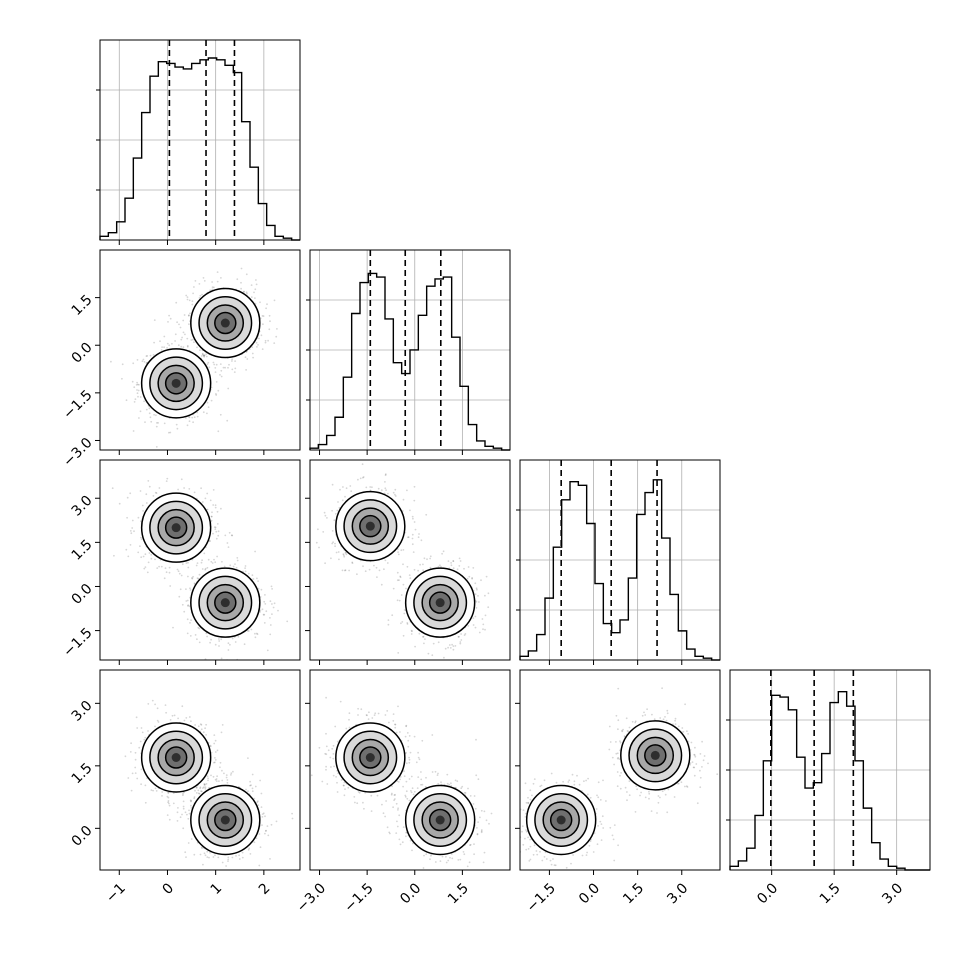  I want to click on panel-content, so click(402, 561).